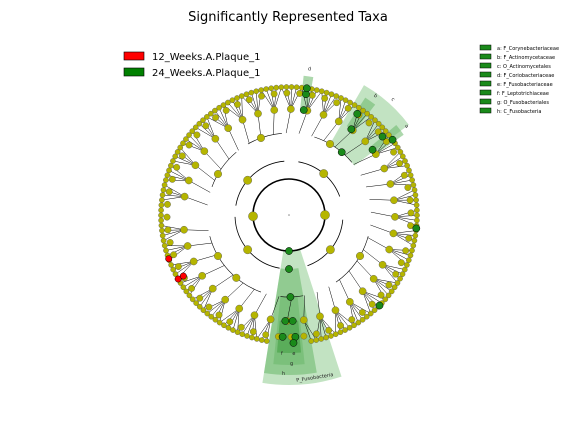 The image size is (576, 432). I want to click on wedge-label-e: e, so click(293, 354).